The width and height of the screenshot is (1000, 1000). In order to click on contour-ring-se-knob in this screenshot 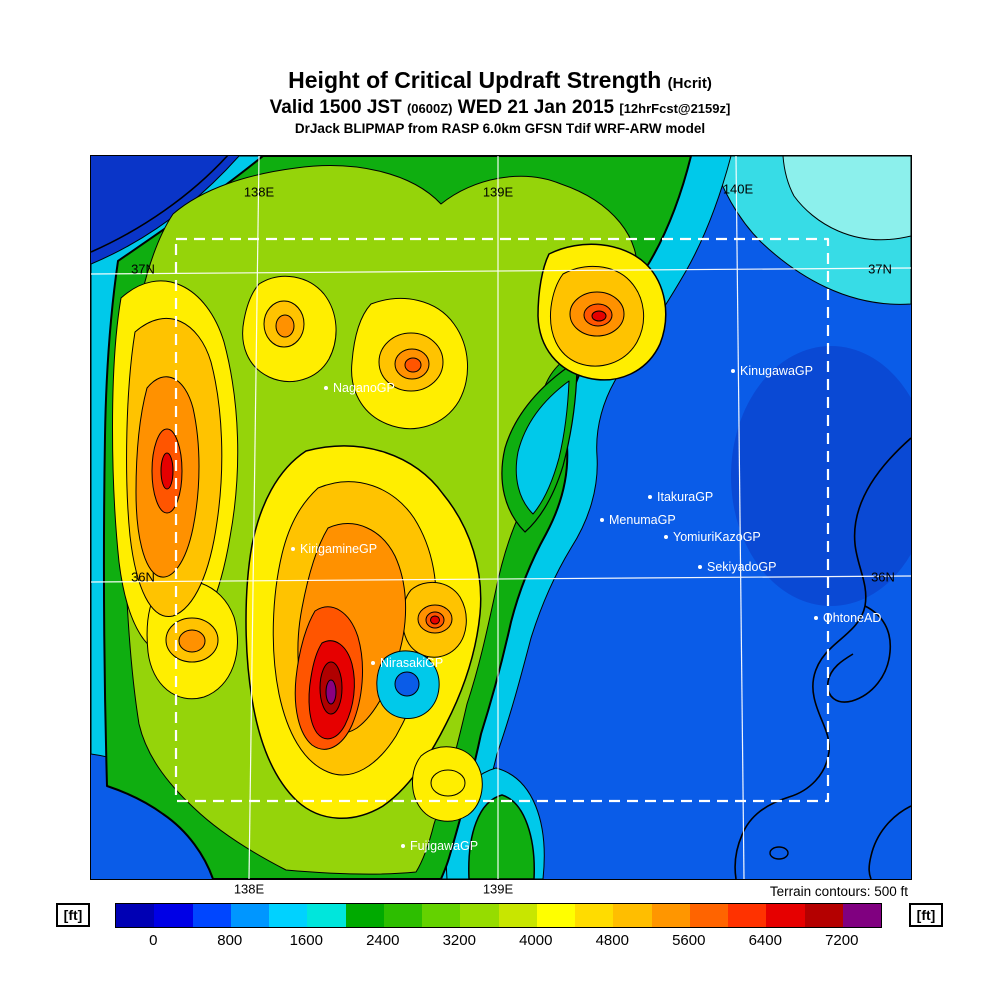, I will do `click(448, 783)`.